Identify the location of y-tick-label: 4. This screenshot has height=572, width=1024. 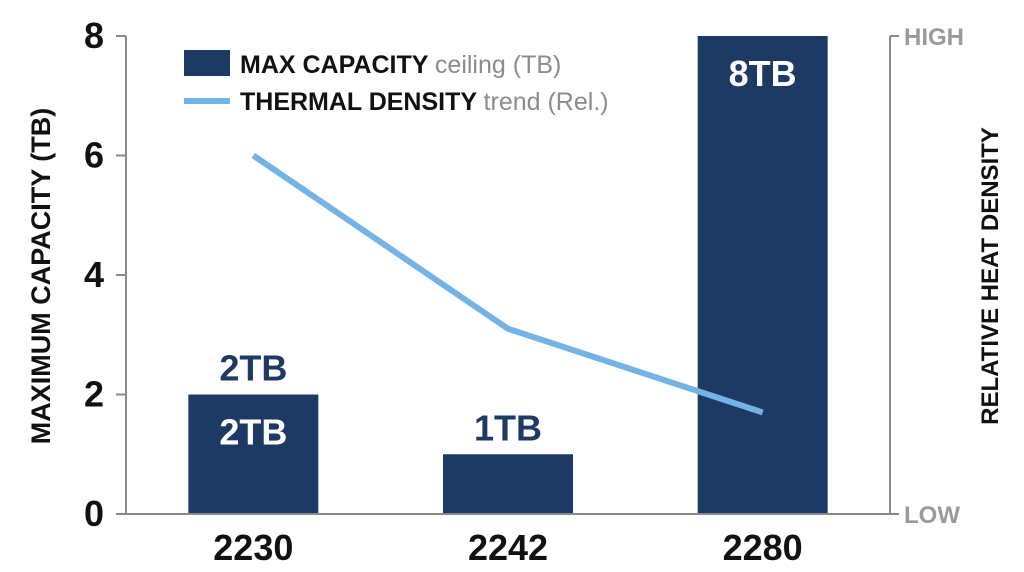
(94, 274).